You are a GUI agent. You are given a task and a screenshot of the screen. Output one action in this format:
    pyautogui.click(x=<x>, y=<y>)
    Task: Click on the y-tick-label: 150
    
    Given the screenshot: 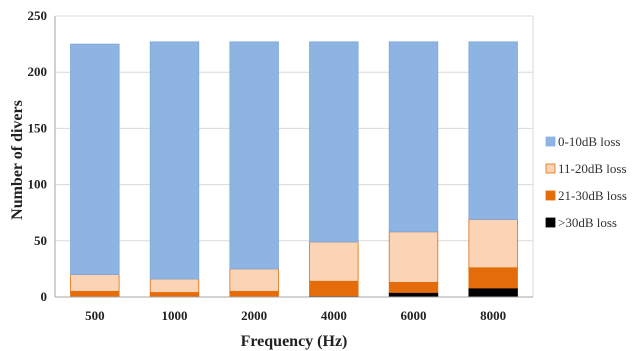 What is the action you would take?
    pyautogui.click(x=38, y=127)
    